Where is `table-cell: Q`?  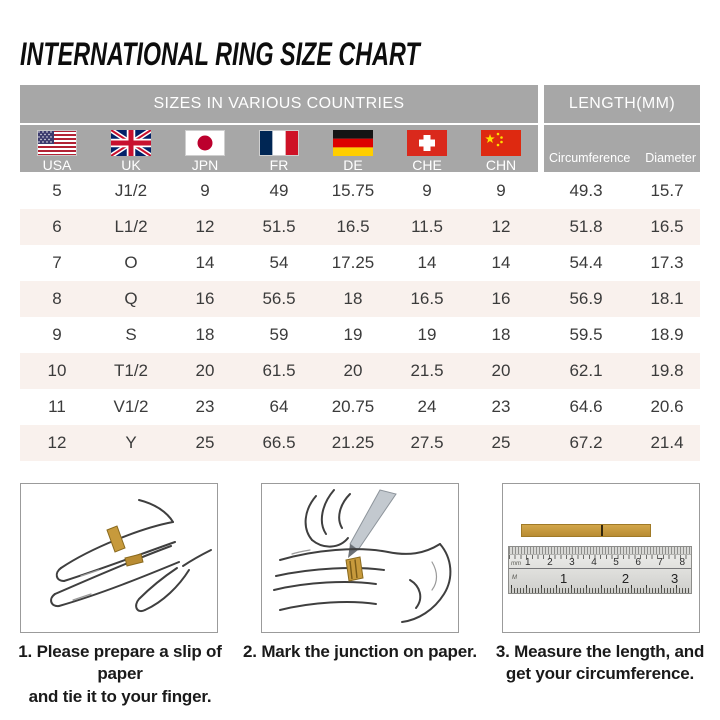 table-cell: Q is located at coordinates (131, 298).